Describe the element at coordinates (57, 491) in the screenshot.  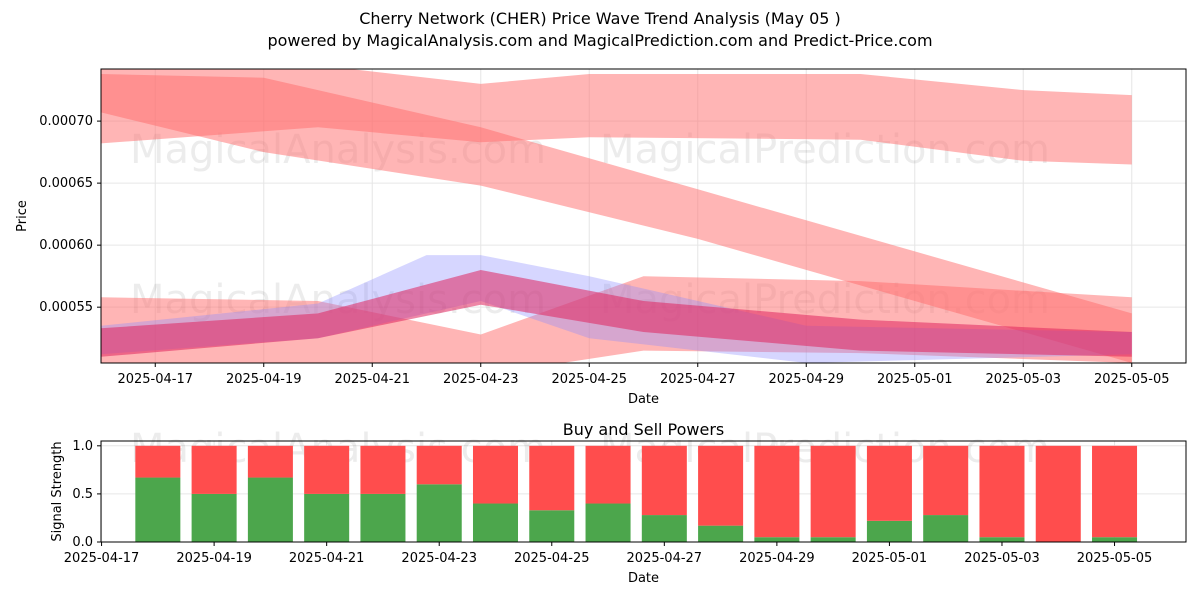
I see `y-axis-label: Signal Strength` at that location.